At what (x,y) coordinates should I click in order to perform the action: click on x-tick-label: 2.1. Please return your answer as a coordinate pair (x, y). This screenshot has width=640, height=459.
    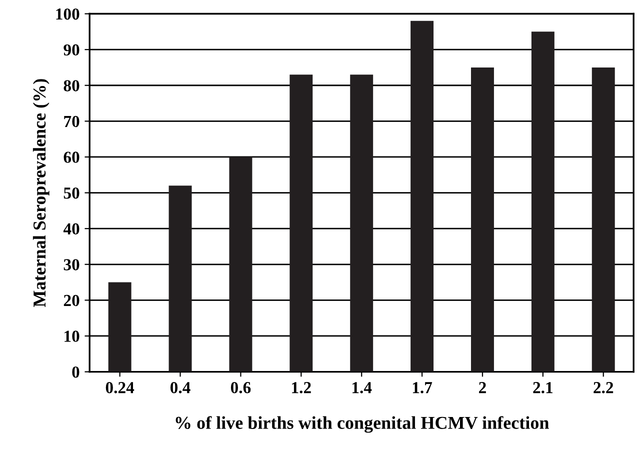
    Looking at the image, I should click on (542, 388).